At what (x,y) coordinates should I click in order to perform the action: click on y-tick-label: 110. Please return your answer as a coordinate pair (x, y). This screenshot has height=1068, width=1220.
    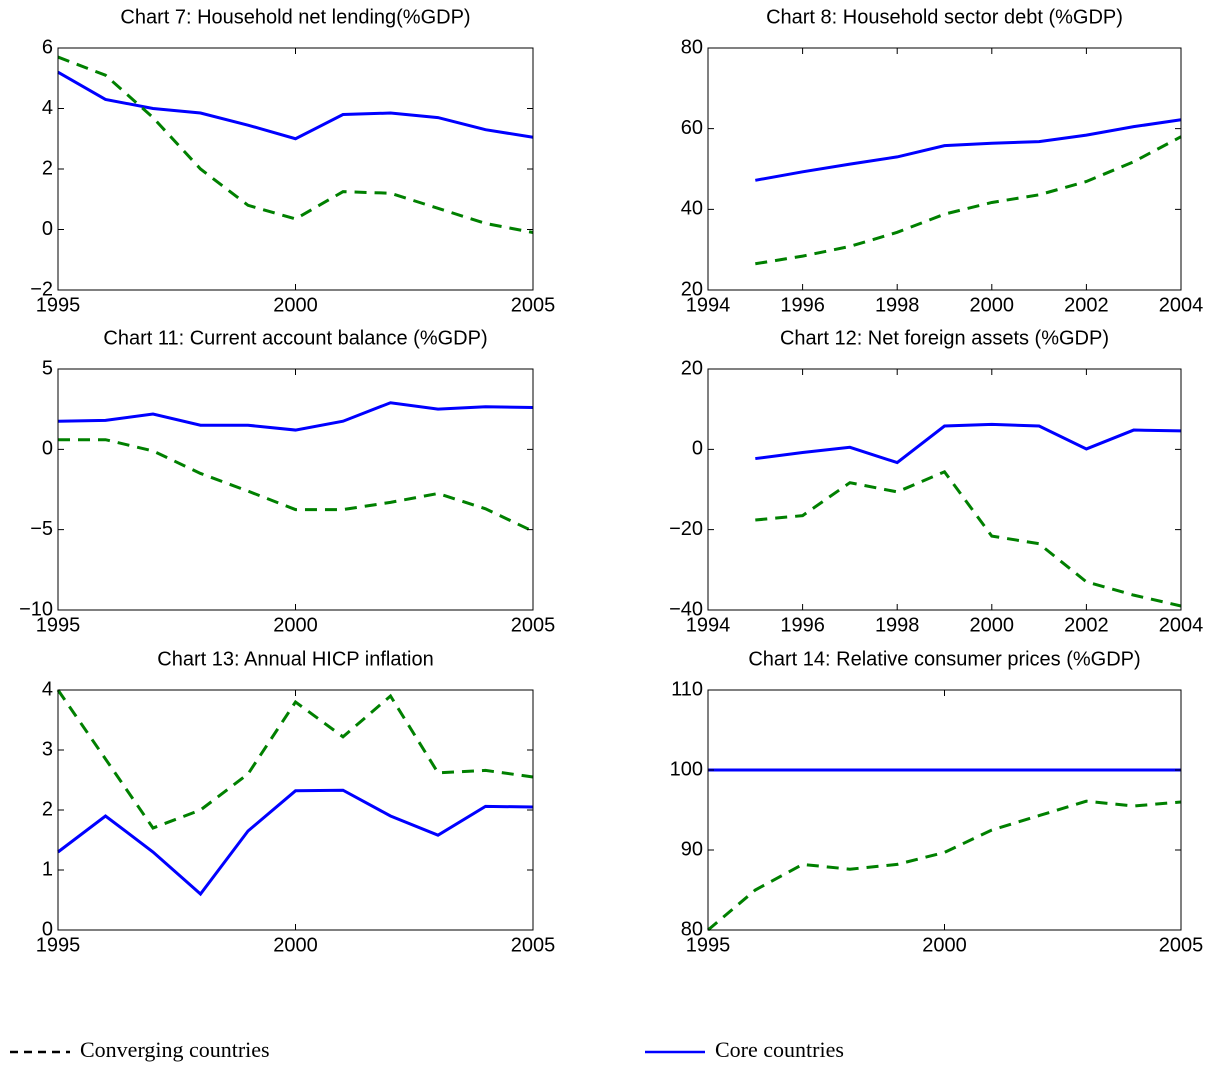
    Looking at the image, I should click on (687, 689).